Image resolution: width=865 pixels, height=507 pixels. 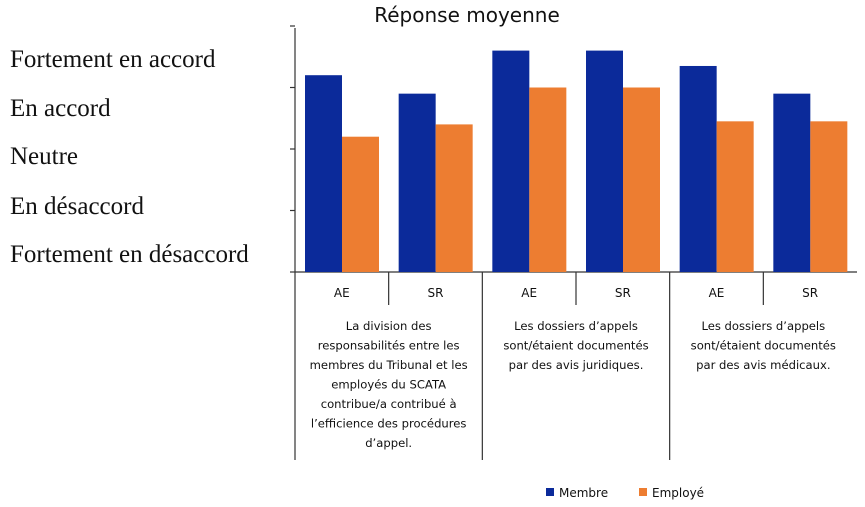 I want to click on chart-title: Réponse moyenne, so click(x=467, y=15).